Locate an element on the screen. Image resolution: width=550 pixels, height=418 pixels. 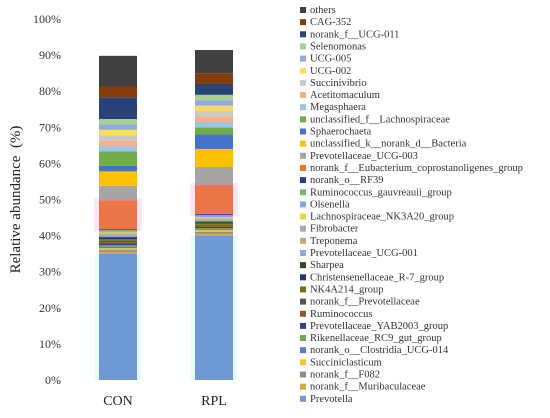
bar-segment-rpl-succiniclasticum is located at coordinates (214, 231).